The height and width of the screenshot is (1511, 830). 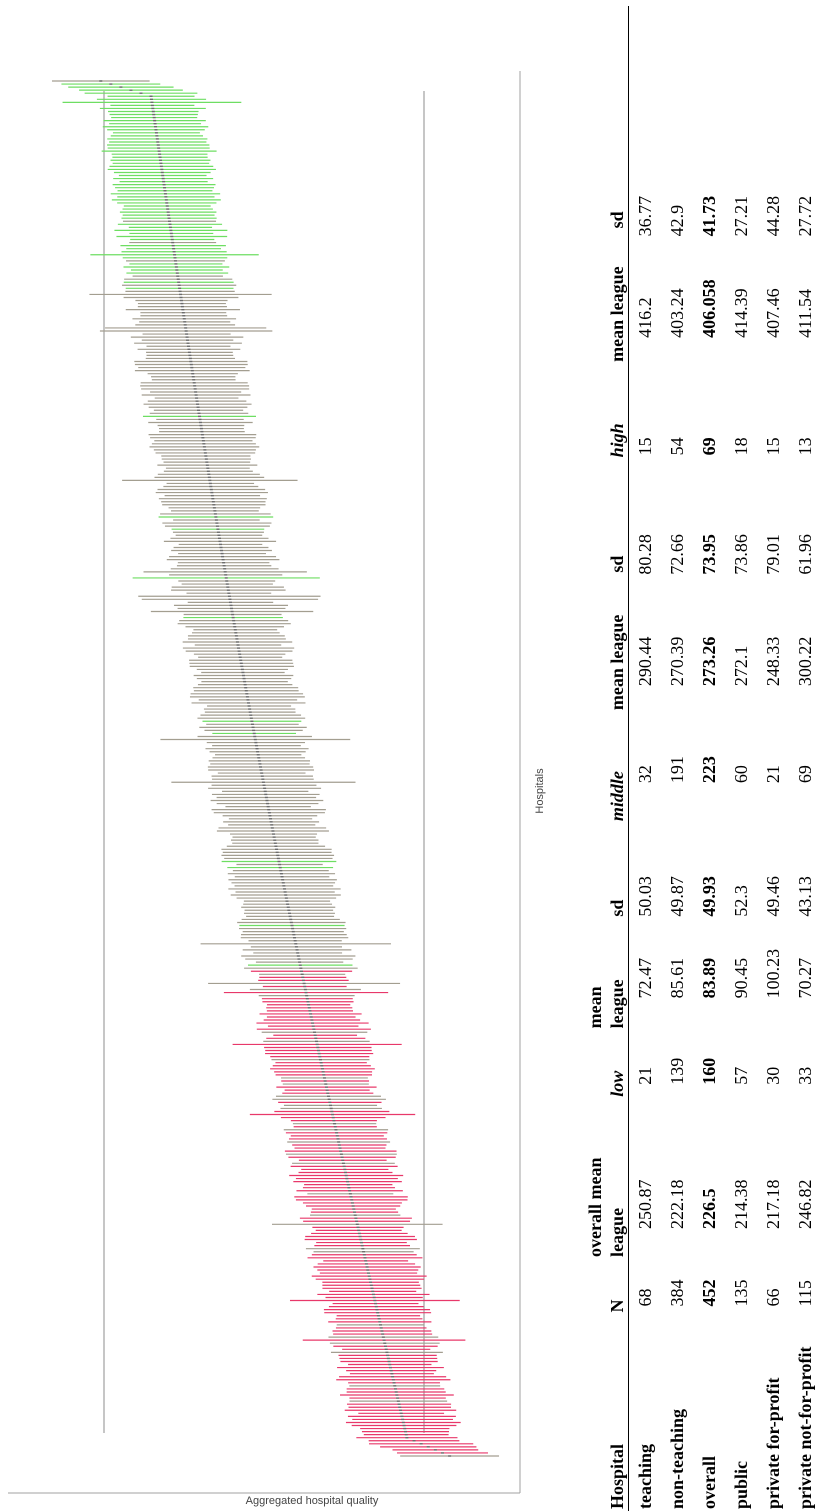 What do you see at coordinates (645, 1297) in the screenshot?
I see `cell-n: 68` at bounding box center [645, 1297].